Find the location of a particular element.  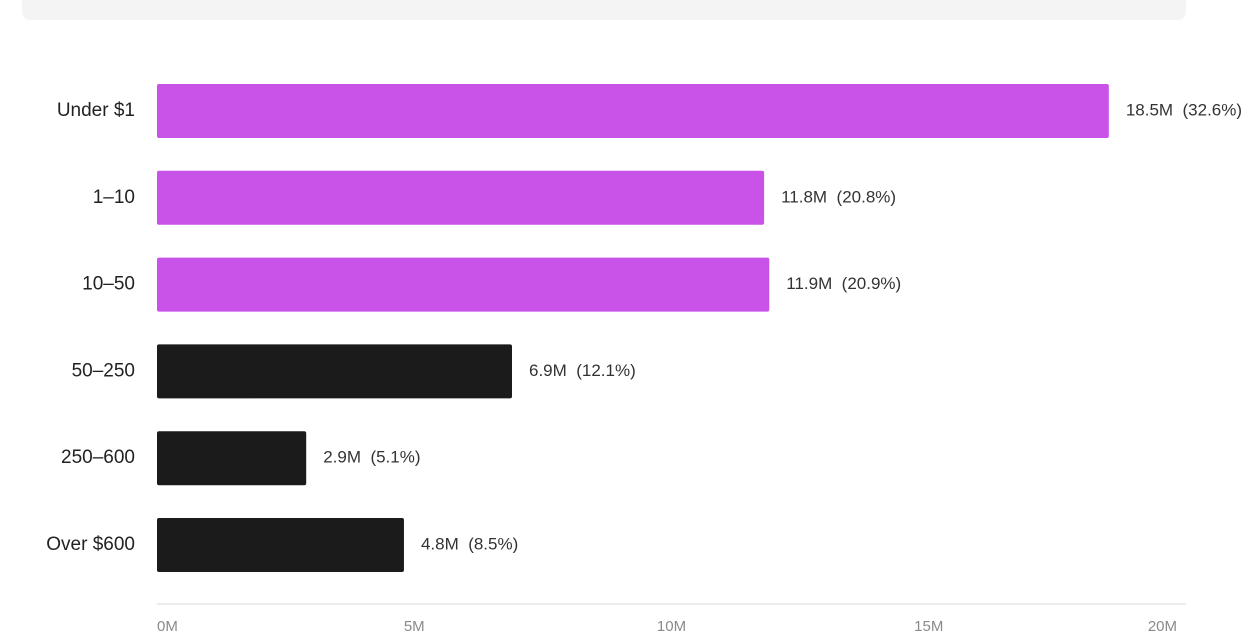

category-label: Over $600 is located at coordinates (90, 544).